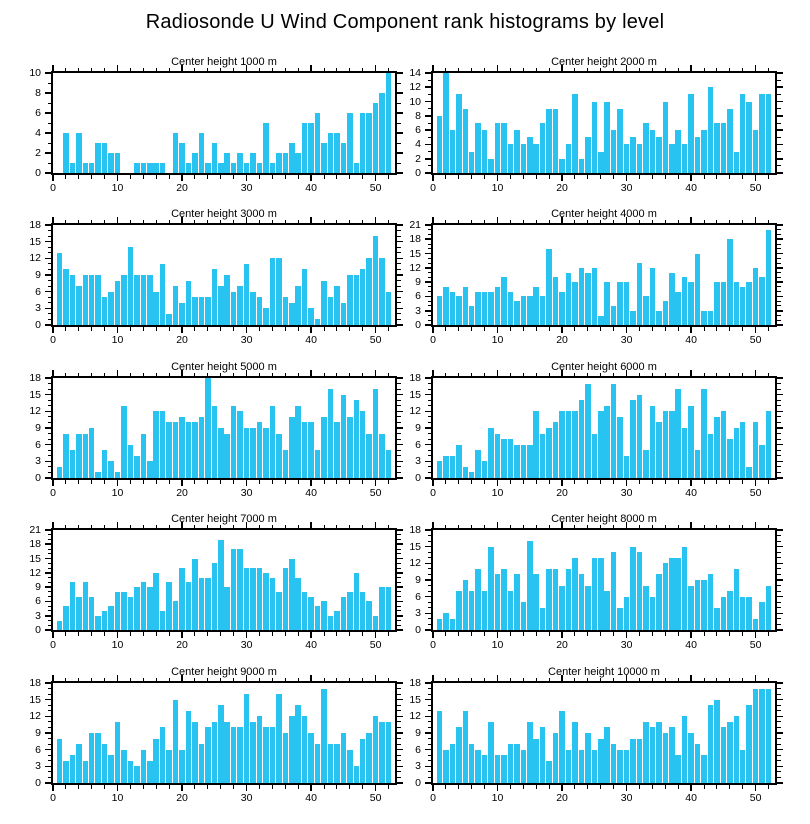 This screenshot has width=810, height=824. Describe the element at coordinates (38, 275) in the screenshot. I see `y-tick-label: 9` at that location.